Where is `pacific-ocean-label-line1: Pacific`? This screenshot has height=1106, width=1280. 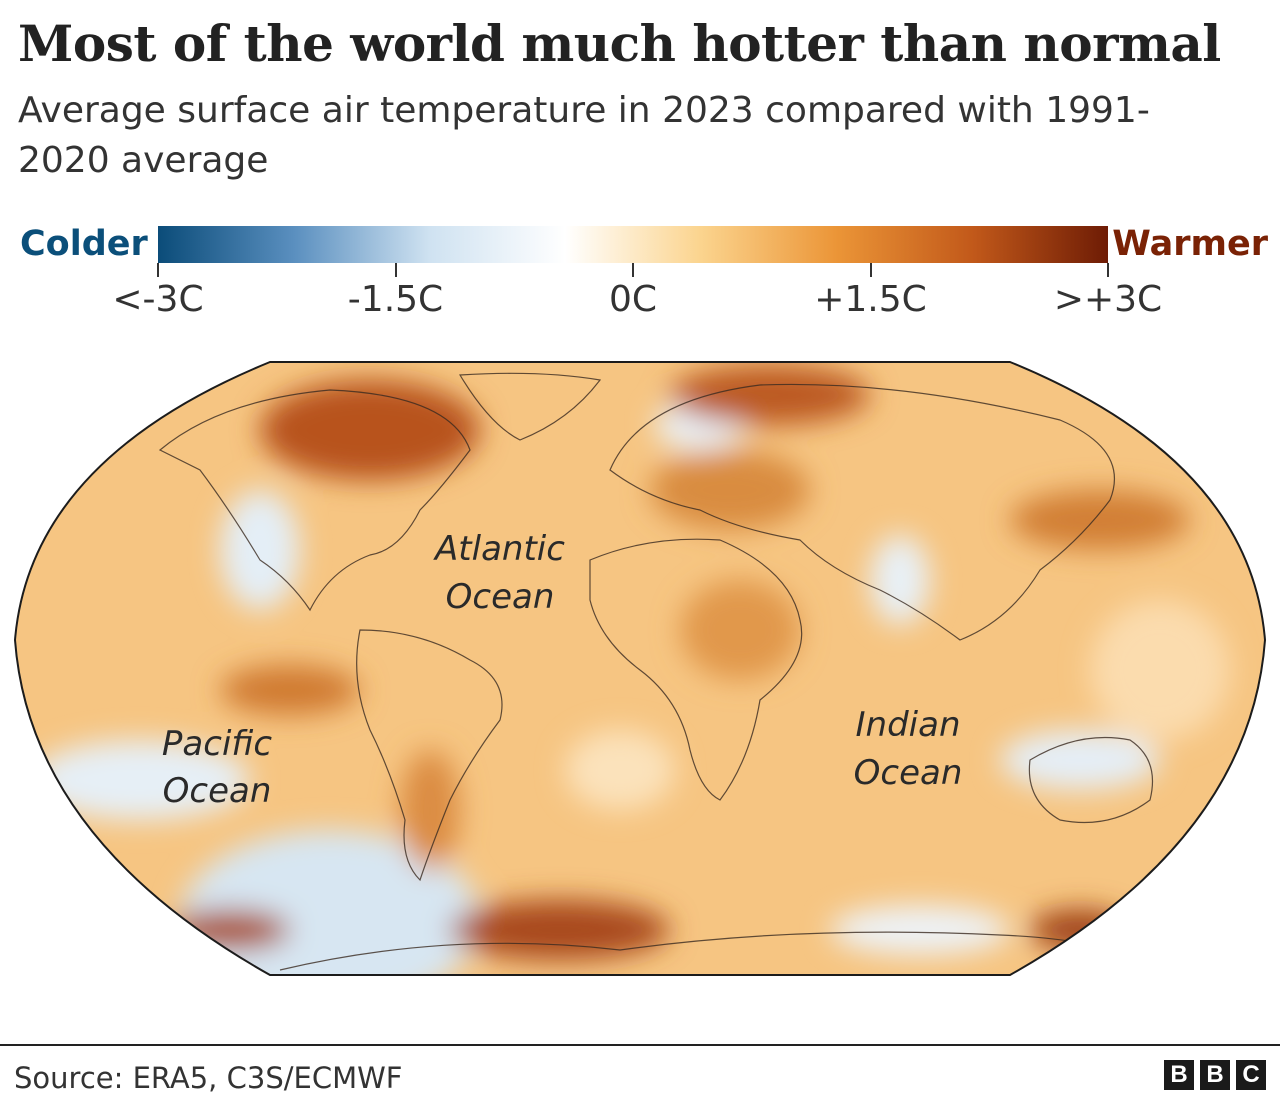 pacific-ocean-label-line1: Pacific is located at coordinates (217, 744).